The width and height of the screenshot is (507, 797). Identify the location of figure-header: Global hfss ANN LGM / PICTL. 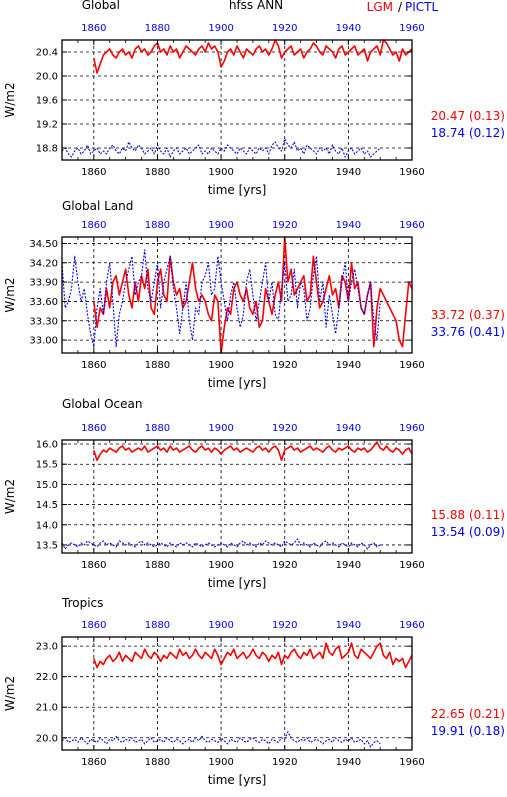
(260, 7).